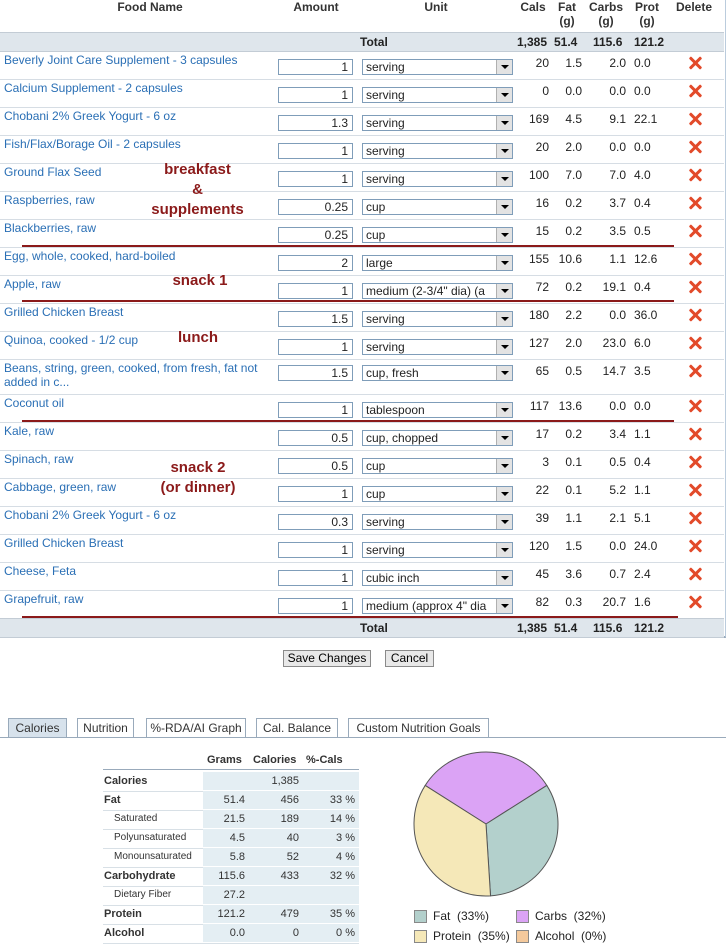  What do you see at coordinates (642, 175) in the screenshot?
I see `food-prot: 4.0` at bounding box center [642, 175].